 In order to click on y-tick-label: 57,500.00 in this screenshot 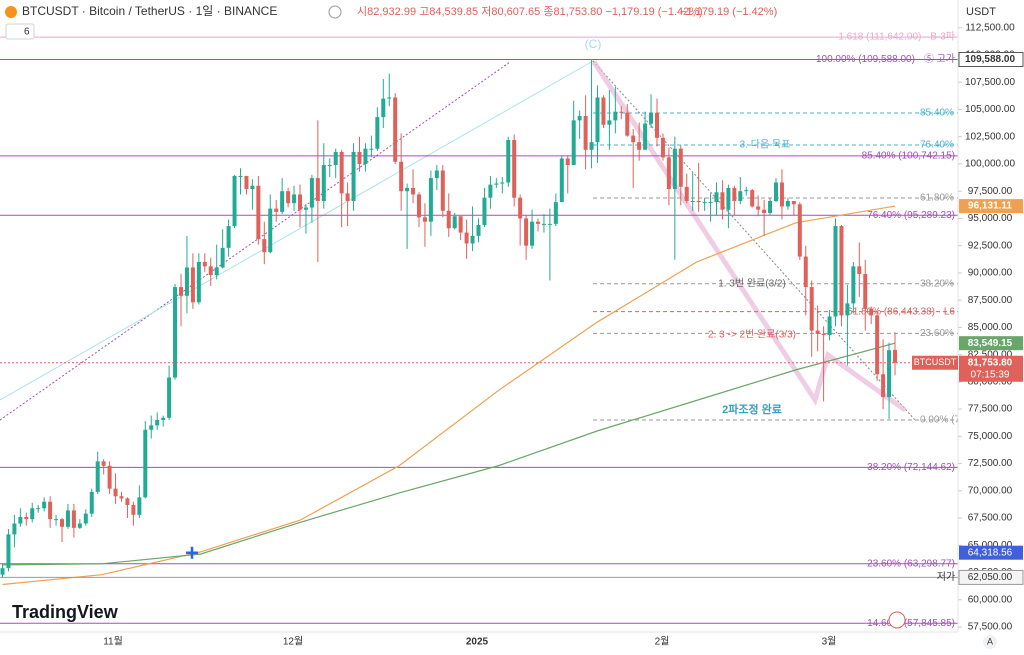, I will do `click(990, 627)`.